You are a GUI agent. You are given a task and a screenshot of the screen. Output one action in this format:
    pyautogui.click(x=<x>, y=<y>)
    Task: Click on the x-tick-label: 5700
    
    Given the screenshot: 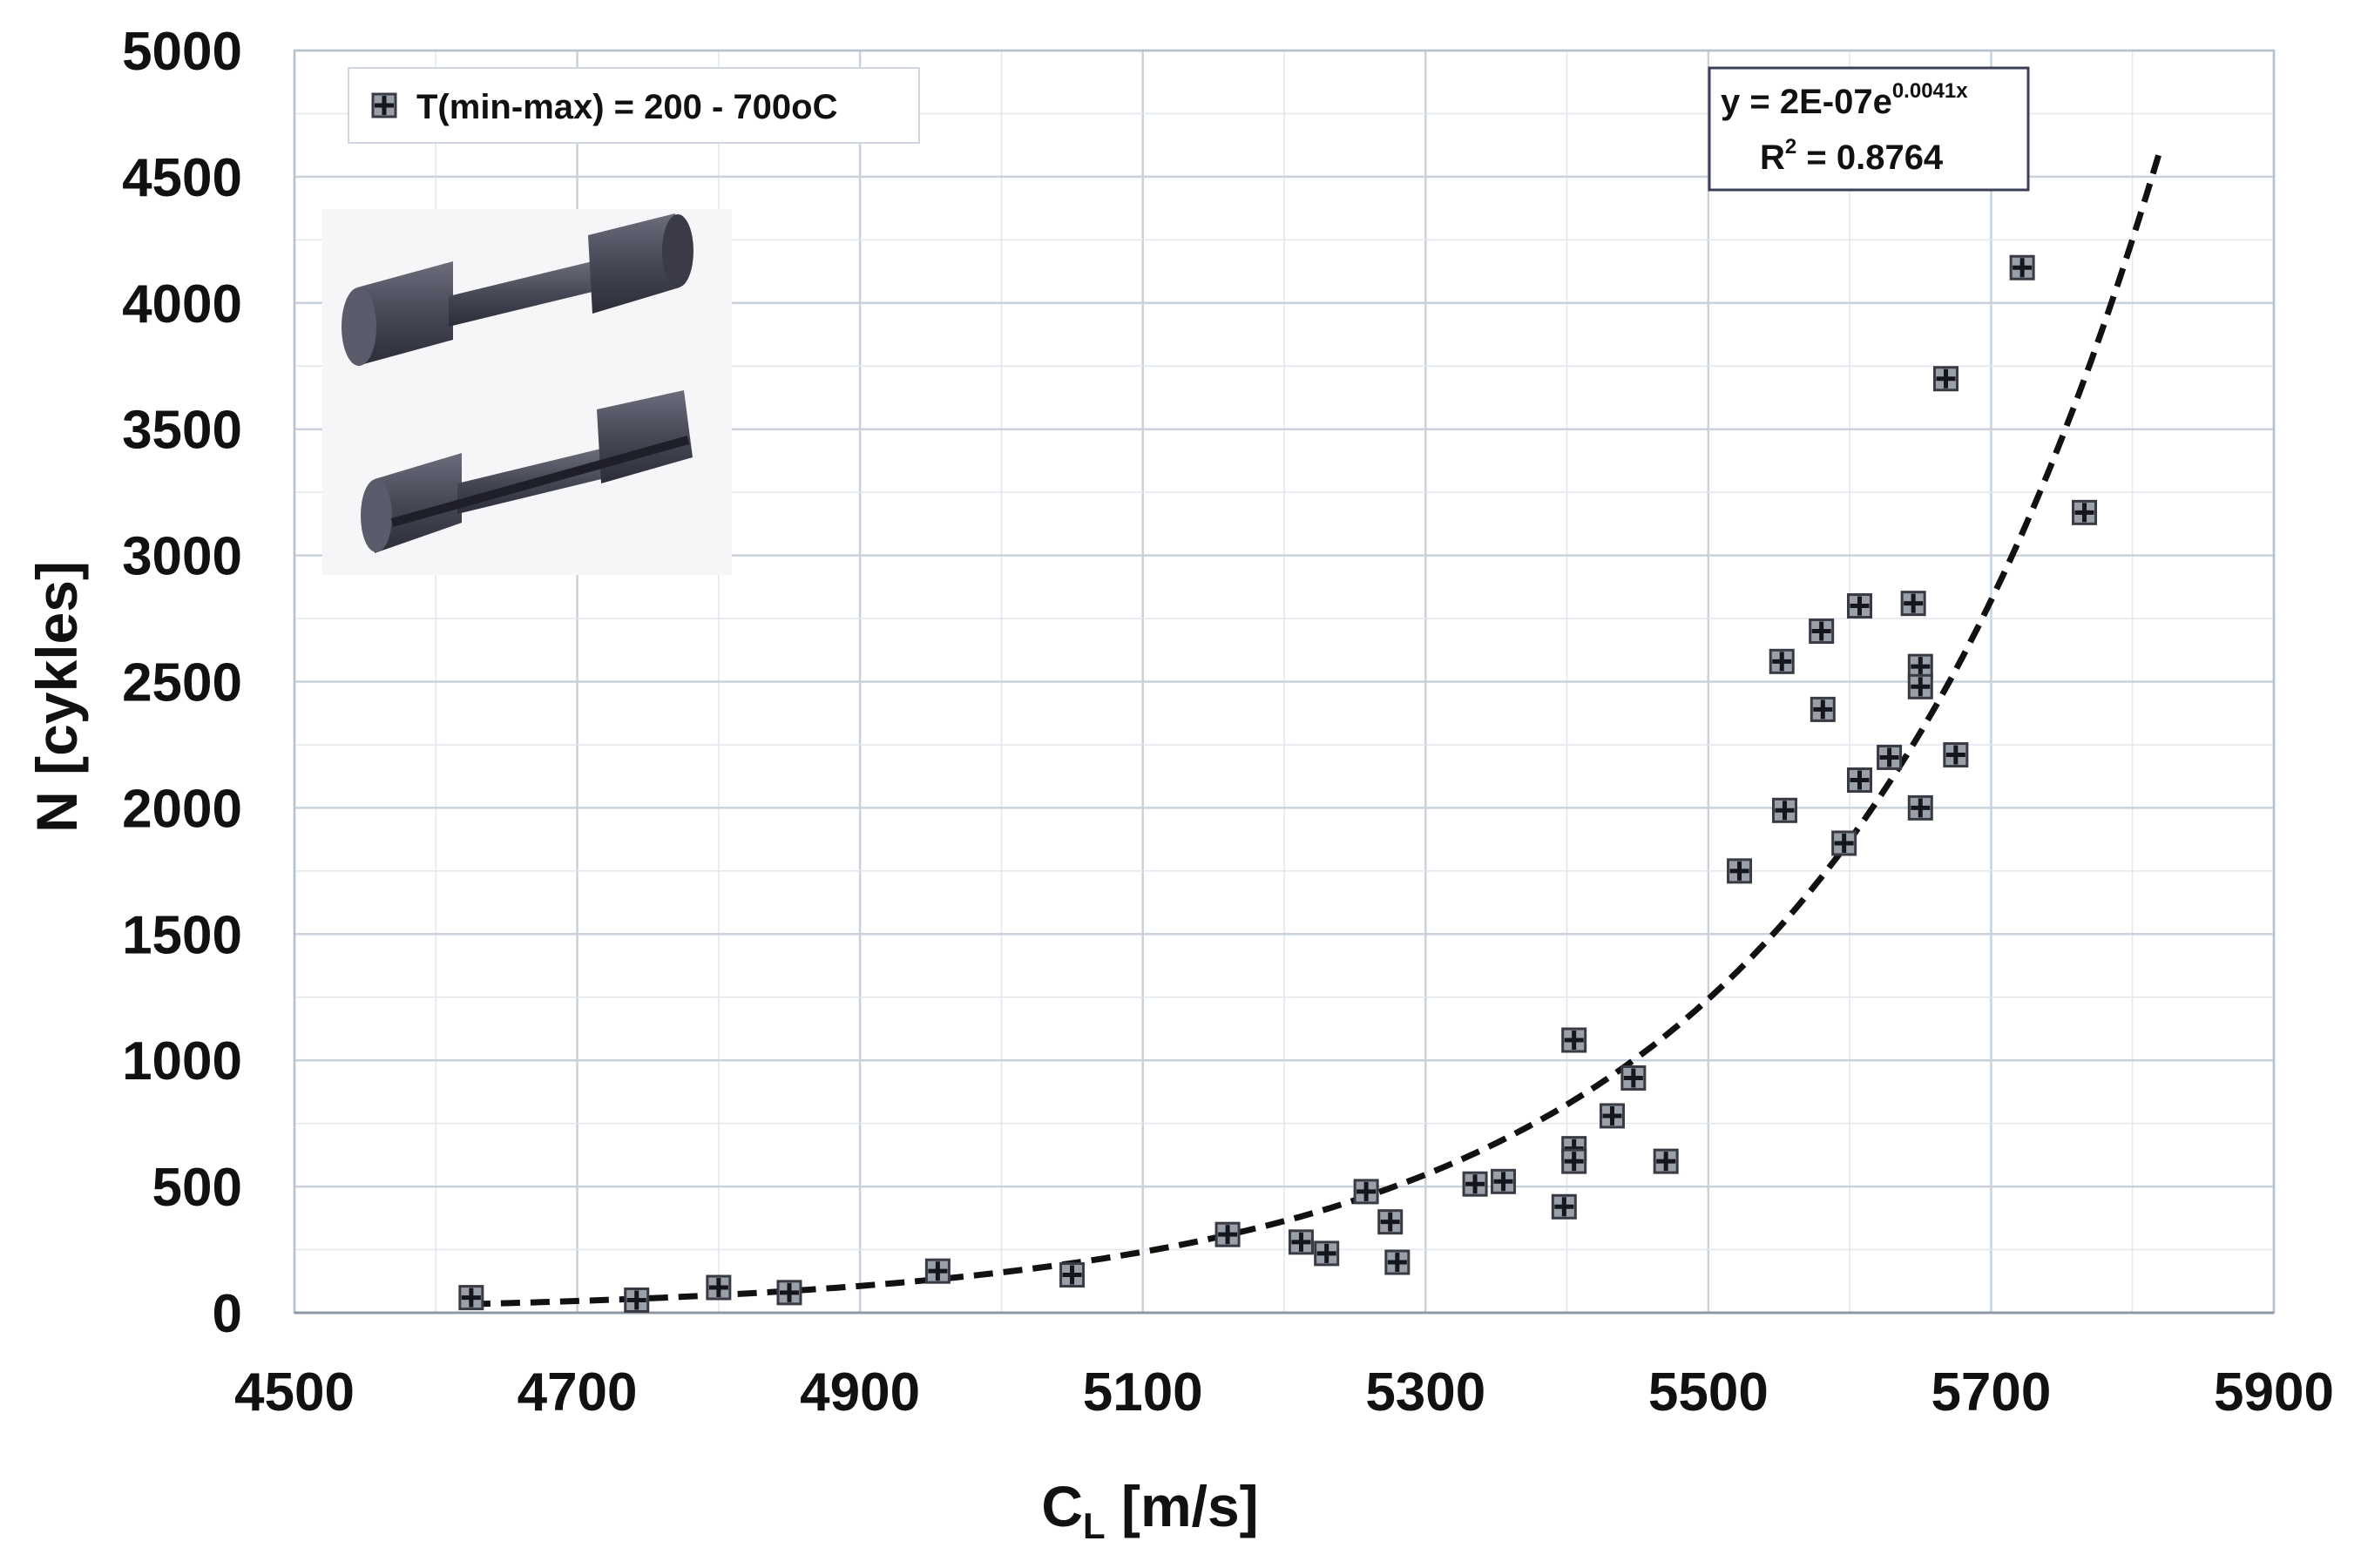 What is the action you would take?
    pyautogui.click(x=1991, y=1392)
    